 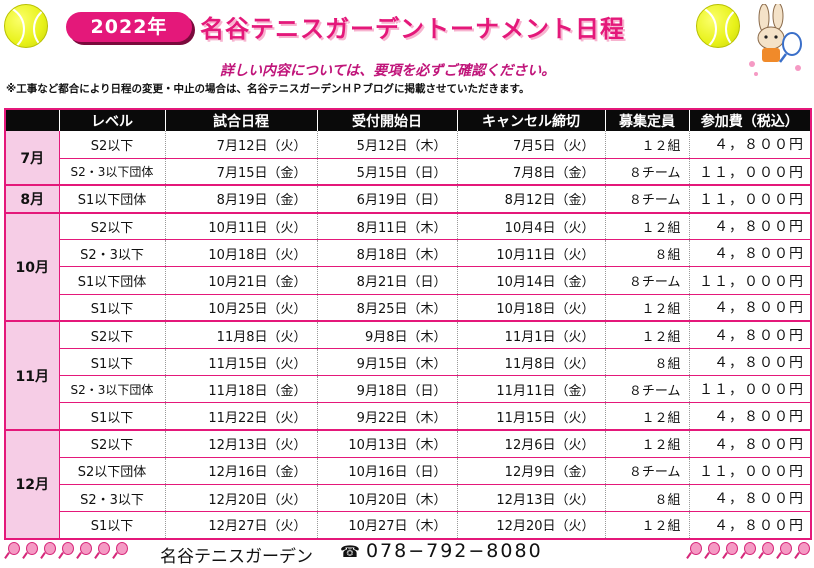 What do you see at coordinates (241, 525) in the screenshot?
I see `match-date-cell: 12月27日（火）` at bounding box center [241, 525].